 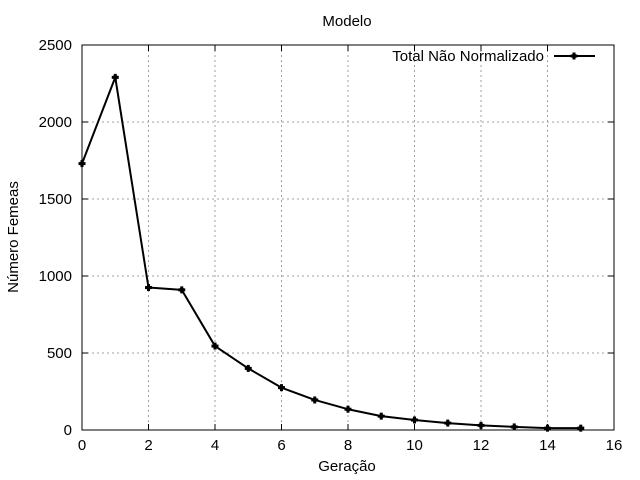 I want to click on legend: Total Não Normalizado, so click(x=493, y=56).